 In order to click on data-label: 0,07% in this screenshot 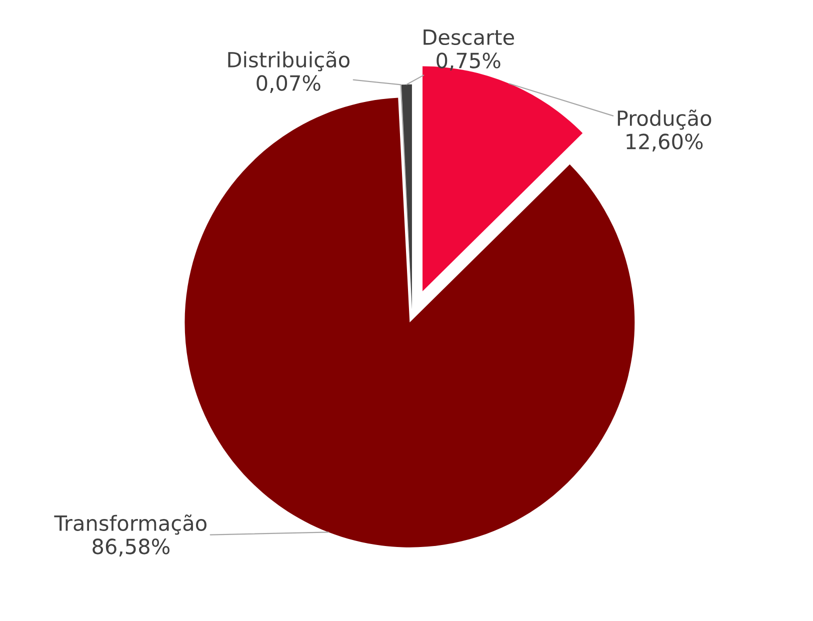, I will do `click(288, 84)`.